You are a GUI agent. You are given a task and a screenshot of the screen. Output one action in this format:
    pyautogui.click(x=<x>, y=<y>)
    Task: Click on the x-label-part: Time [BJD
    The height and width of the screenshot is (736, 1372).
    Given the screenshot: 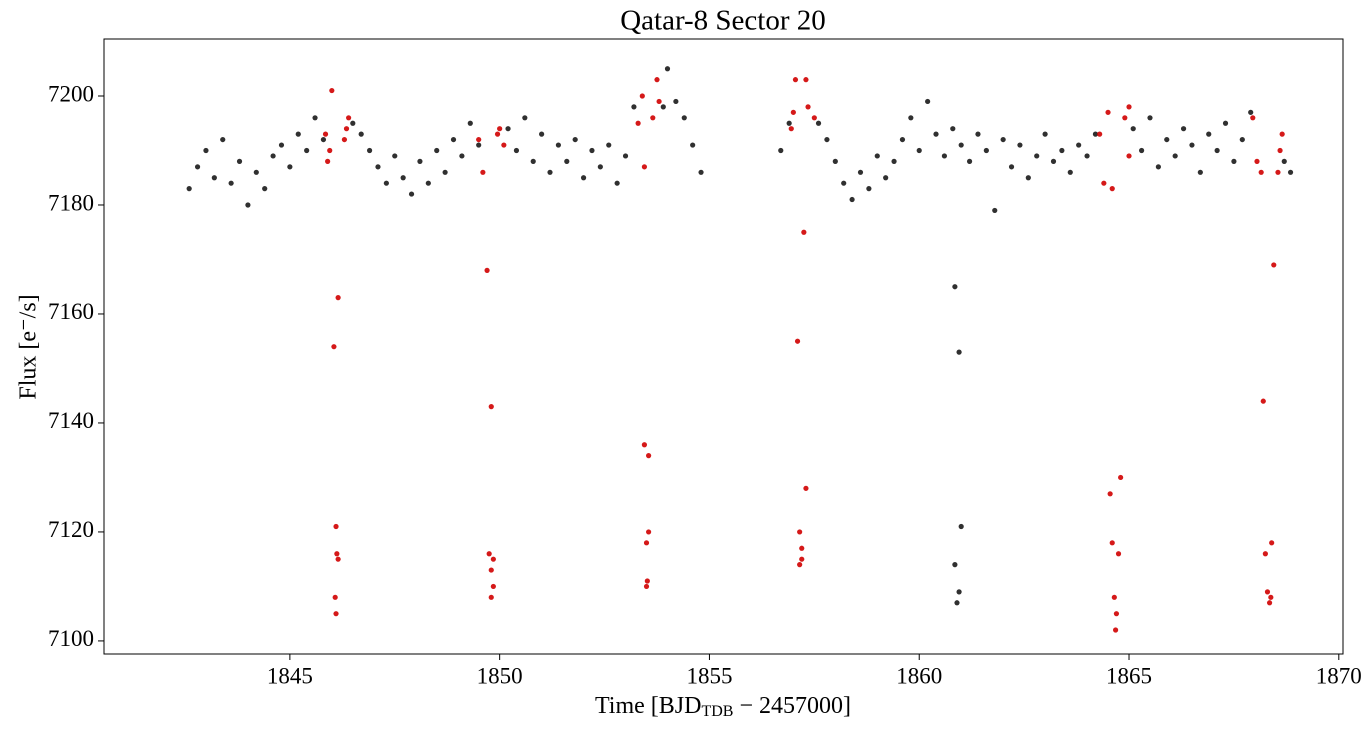 What is the action you would take?
    pyautogui.click(x=648, y=706)
    